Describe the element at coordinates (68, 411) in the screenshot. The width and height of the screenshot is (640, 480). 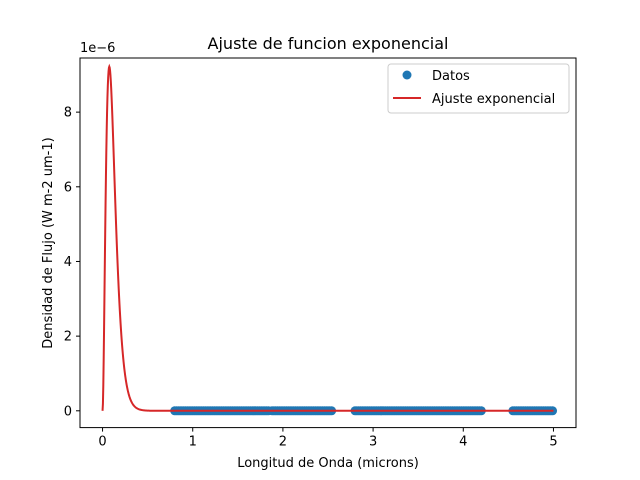
I see `y-tick-label: 0` at that location.